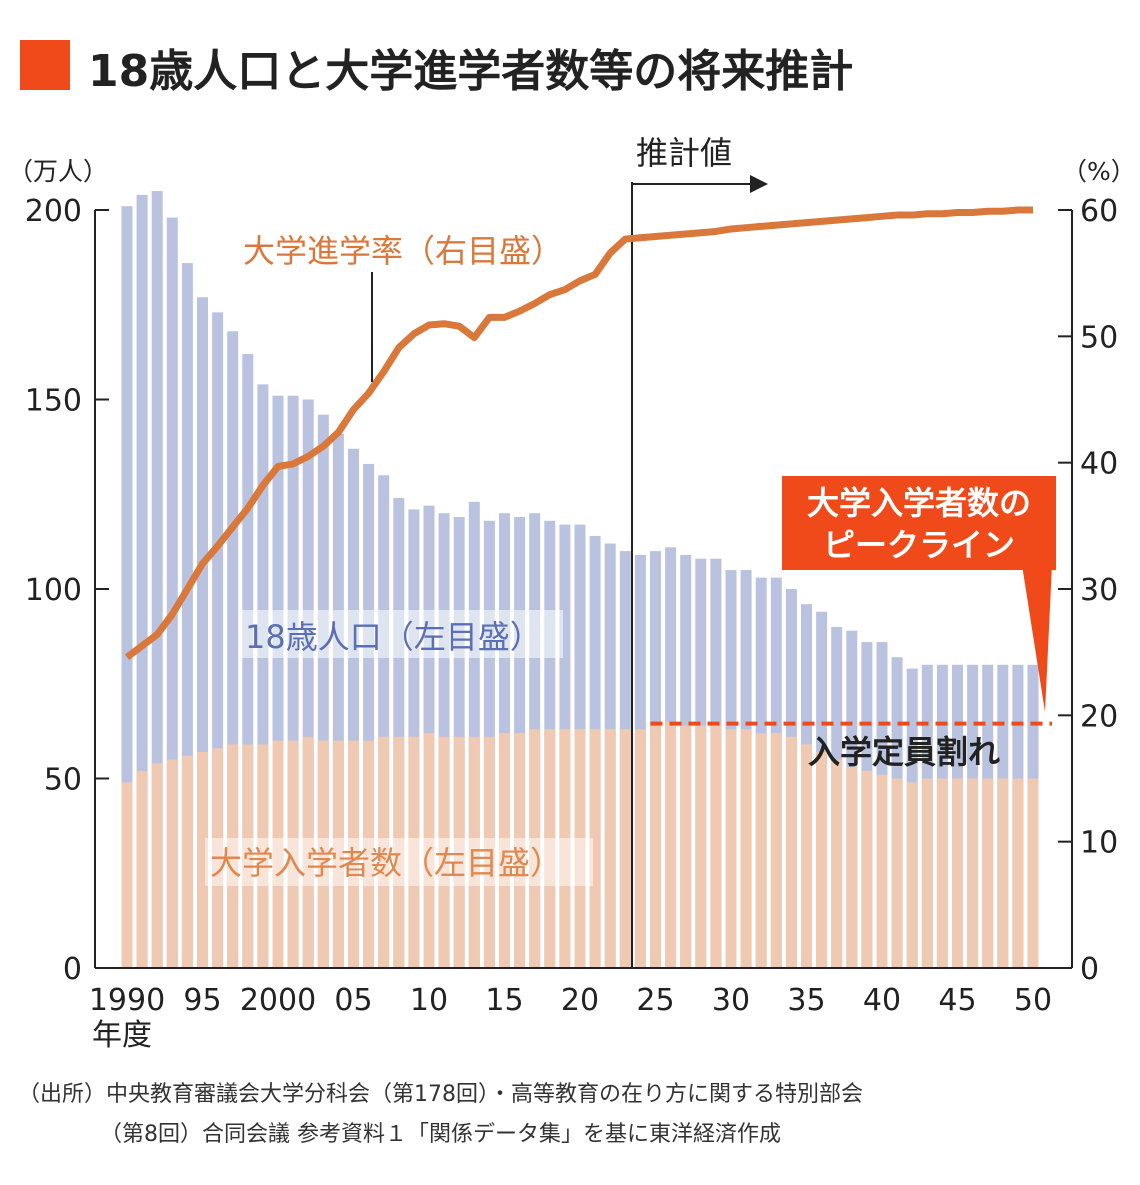 The image size is (1140, 1185). I want to click on rate-series-label: 大学進学率（右目盛）, so click(403, 251).